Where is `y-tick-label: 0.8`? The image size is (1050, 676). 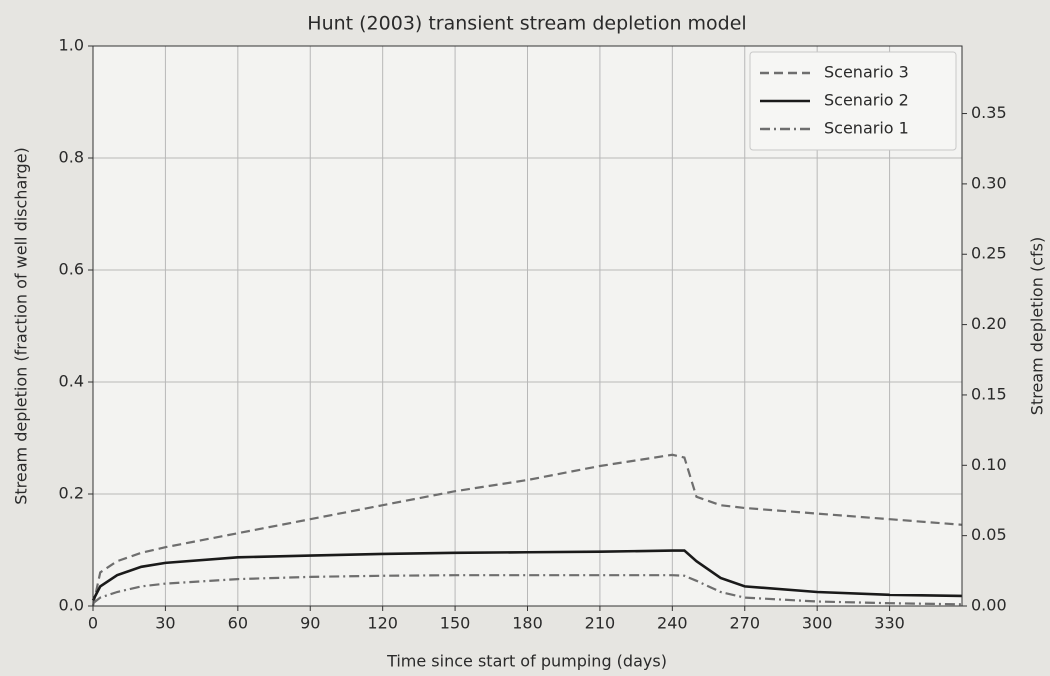 y-tick-label: 0.8 is located at coordinates (71, 157).